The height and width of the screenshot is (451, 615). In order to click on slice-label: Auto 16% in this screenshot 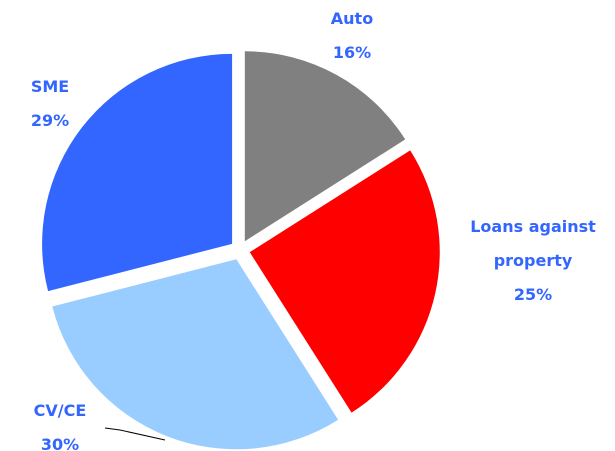, I will do `click(352, 36)`.